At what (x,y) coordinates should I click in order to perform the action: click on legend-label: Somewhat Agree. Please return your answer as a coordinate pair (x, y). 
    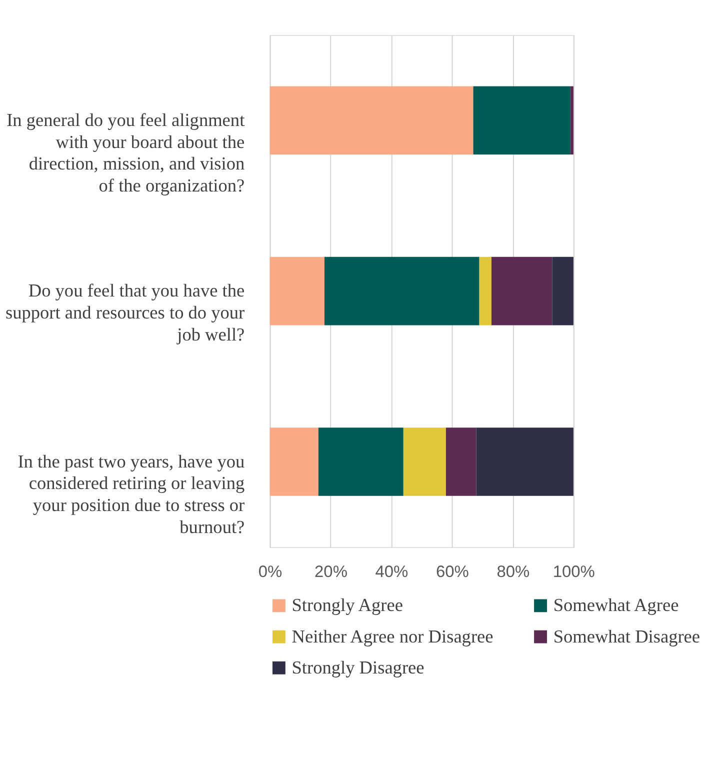
    Looking at the image, I should click on (616, 605).